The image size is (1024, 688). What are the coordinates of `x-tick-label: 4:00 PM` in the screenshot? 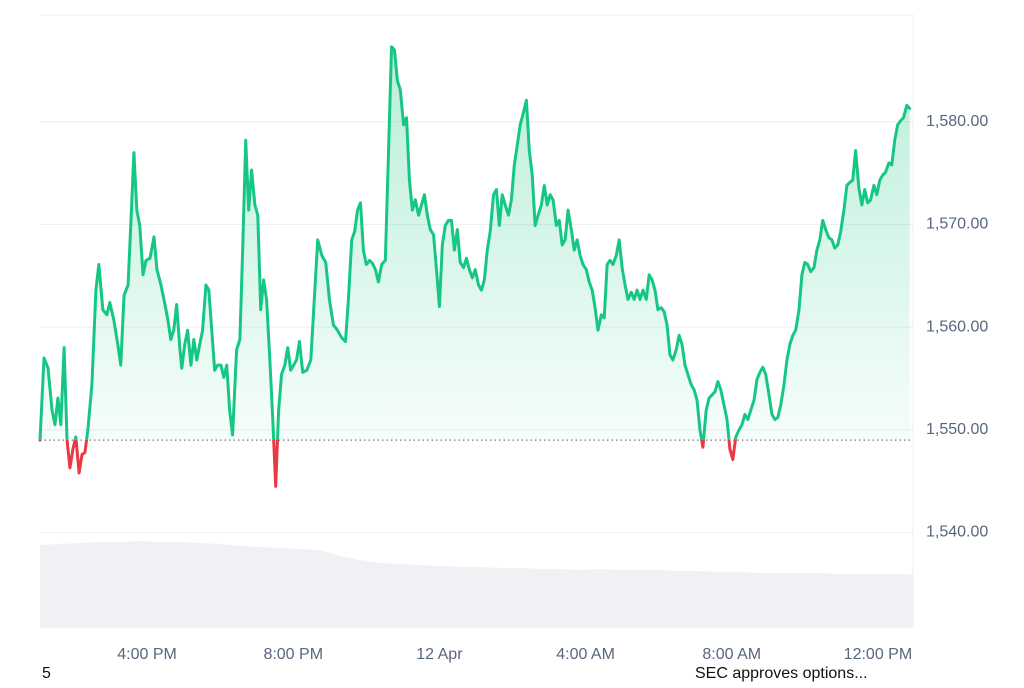 It's located at (147, 654).